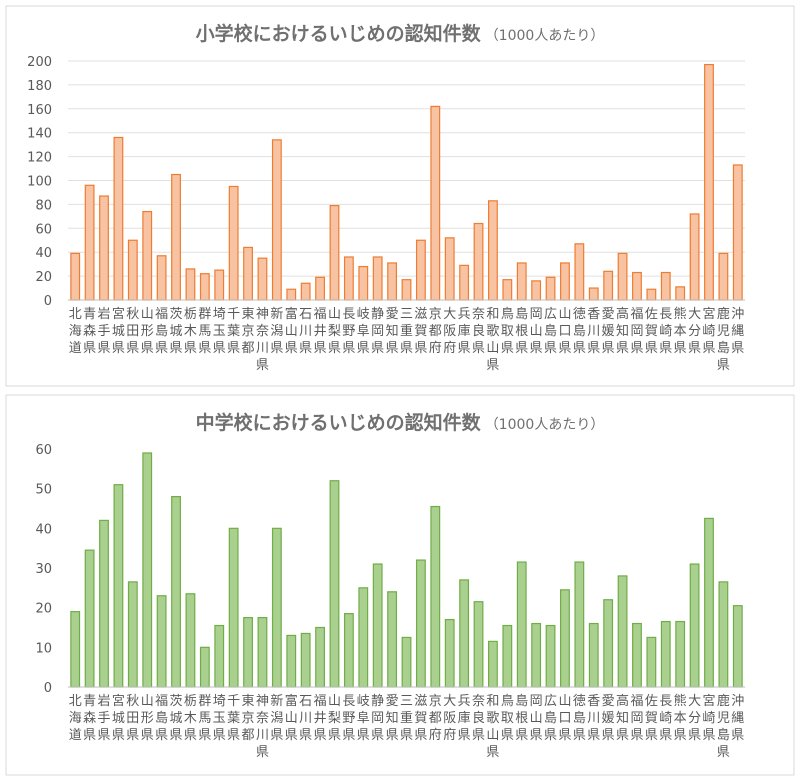  I want to click on x-tick-label: 東京都, so click(248, 331).